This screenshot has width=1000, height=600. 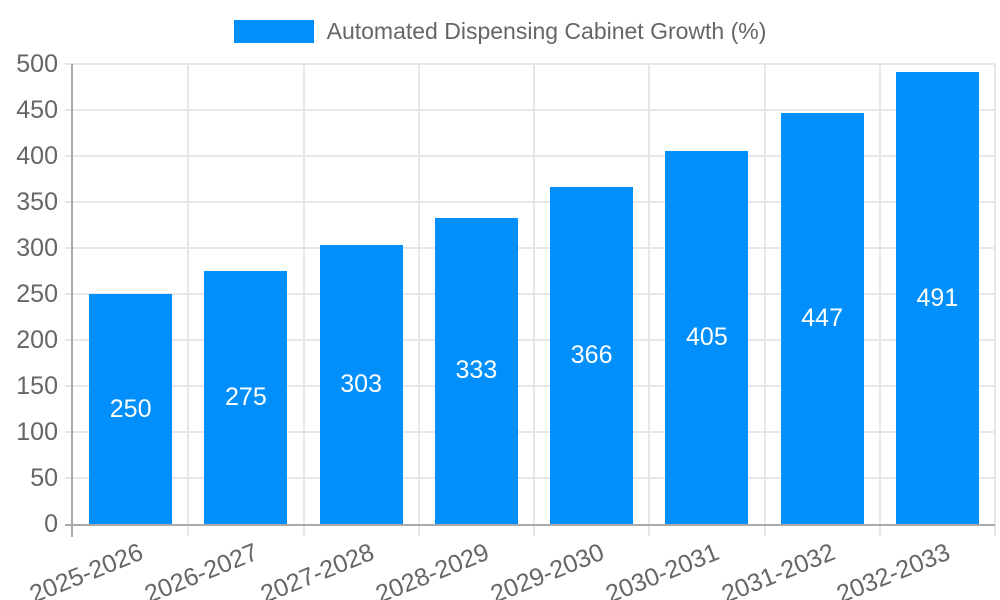 What do you see at coordinates (72, 300) in the screenshot?
I see `y-axis-line` at bounding box center [72, 300].